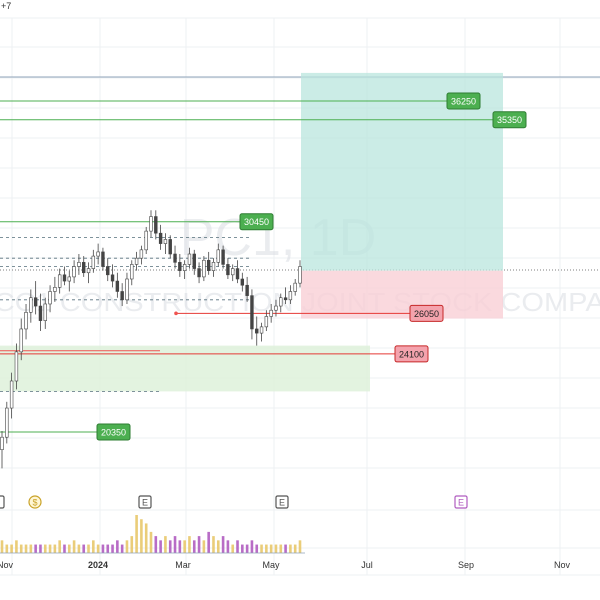 The image size is (600, 600). What do you see at coordinates (411, 354) in the screenshot?
I see `price-label-24100: 24100` at bounding box center [411, 354].